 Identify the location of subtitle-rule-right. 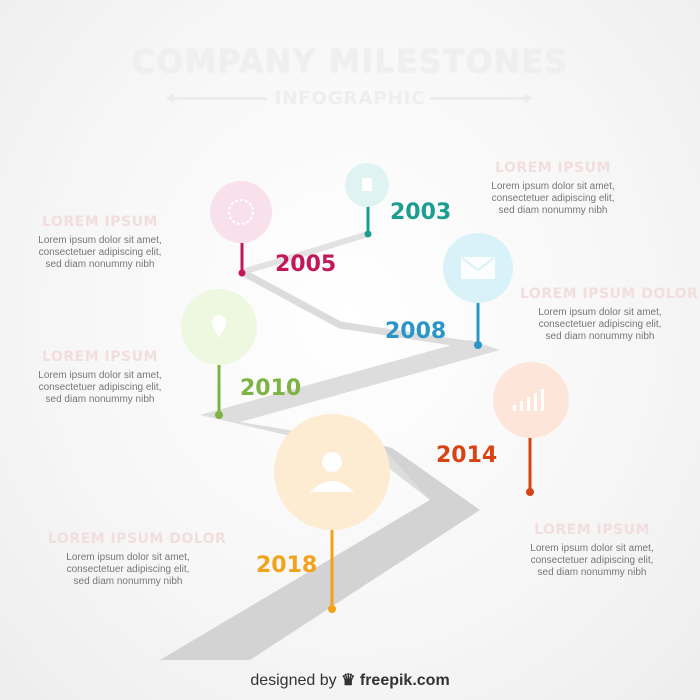
(477, 98).